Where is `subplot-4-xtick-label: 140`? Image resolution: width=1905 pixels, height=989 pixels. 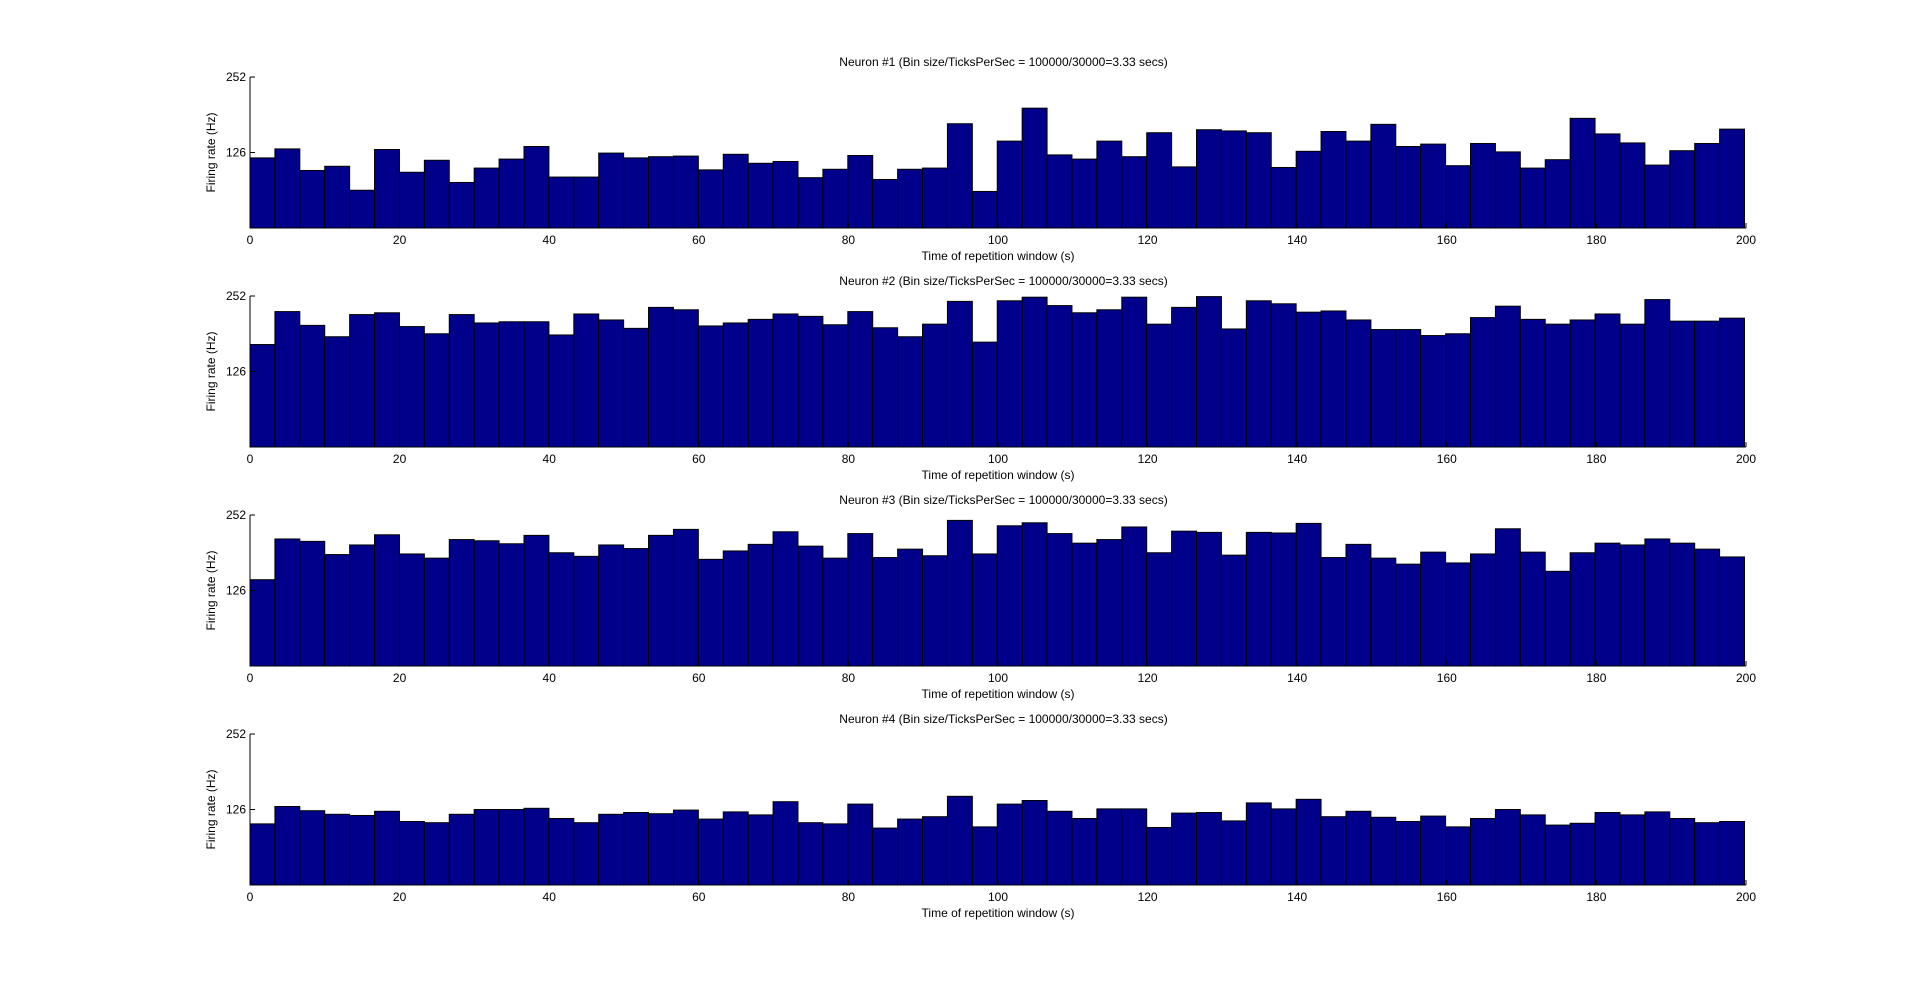
subplot-4-xtick-label: 140 is located at coordinates (1297, 897).